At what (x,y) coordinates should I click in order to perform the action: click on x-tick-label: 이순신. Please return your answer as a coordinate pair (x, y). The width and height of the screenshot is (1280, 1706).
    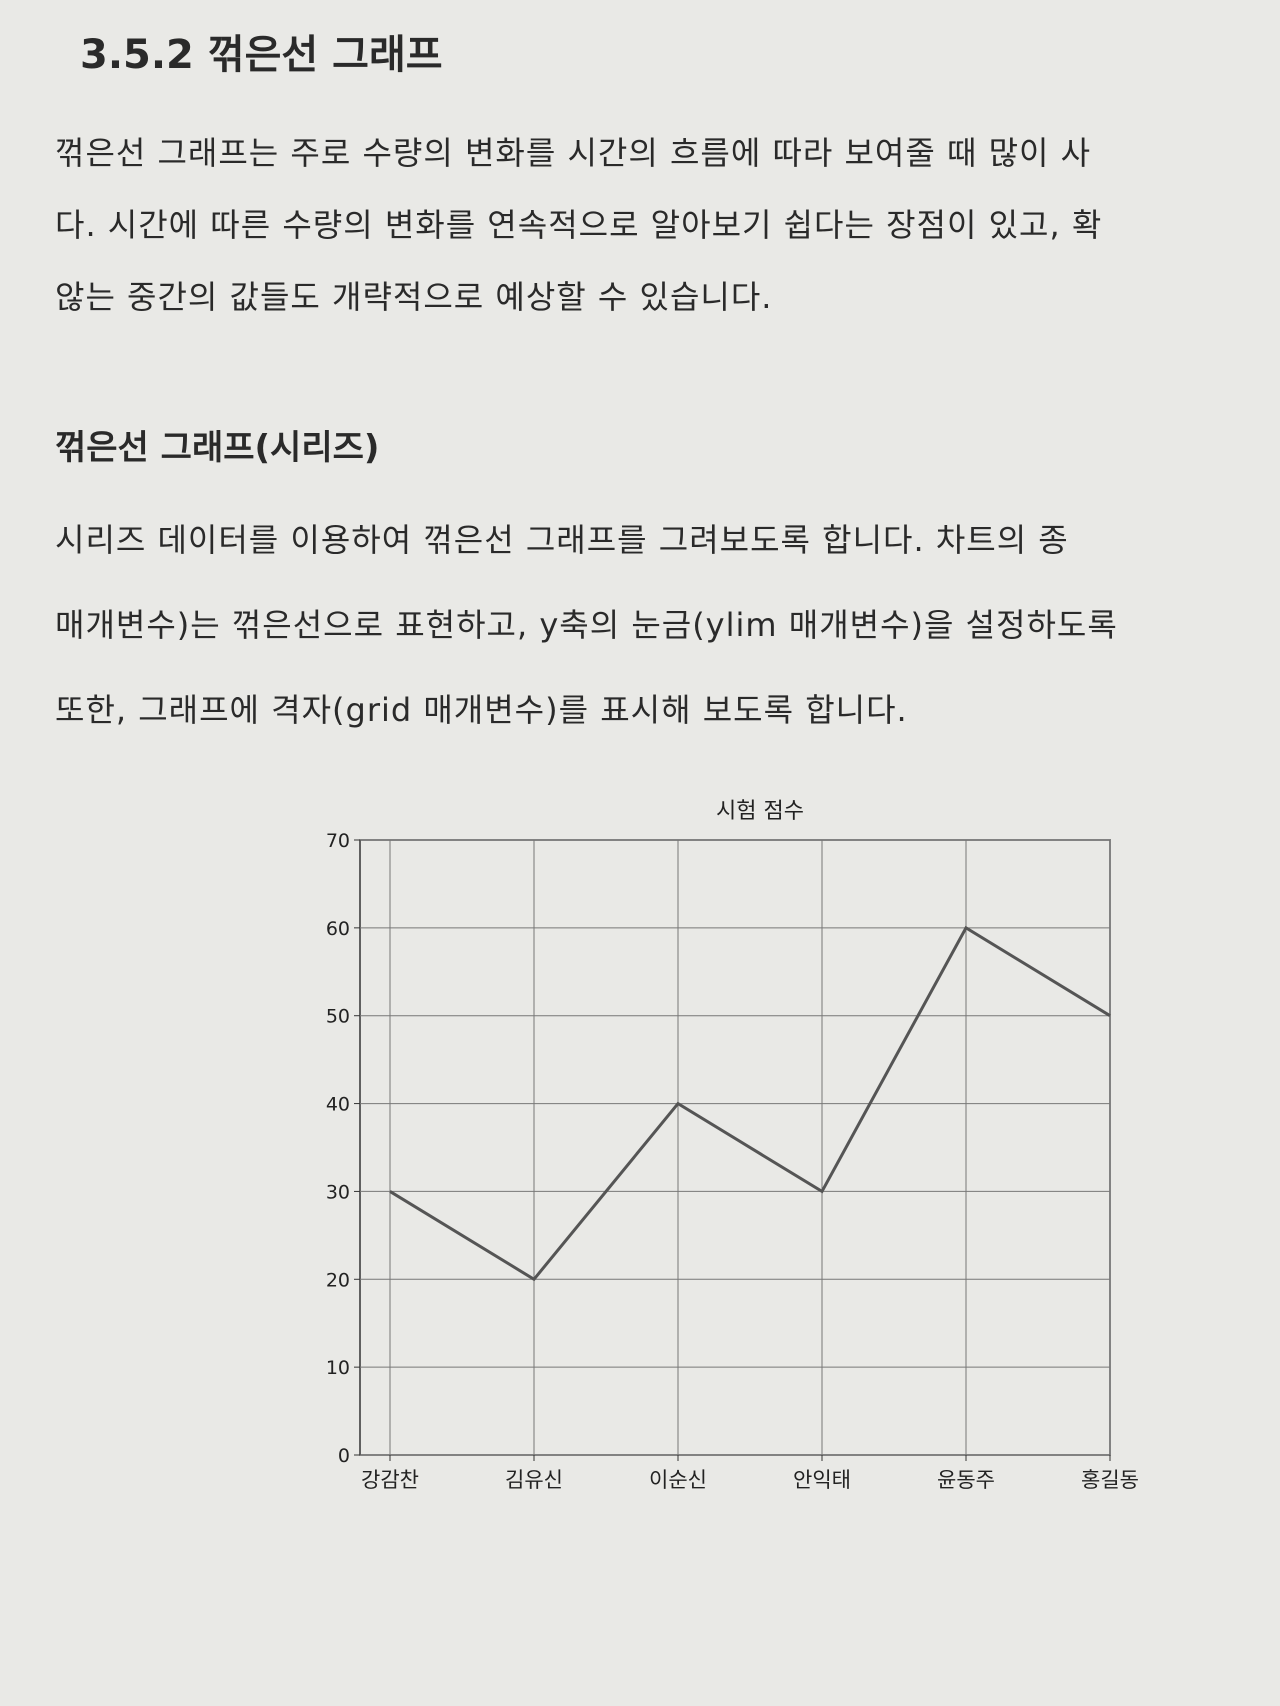
    Looking at the image, I should click on (678, 1480).